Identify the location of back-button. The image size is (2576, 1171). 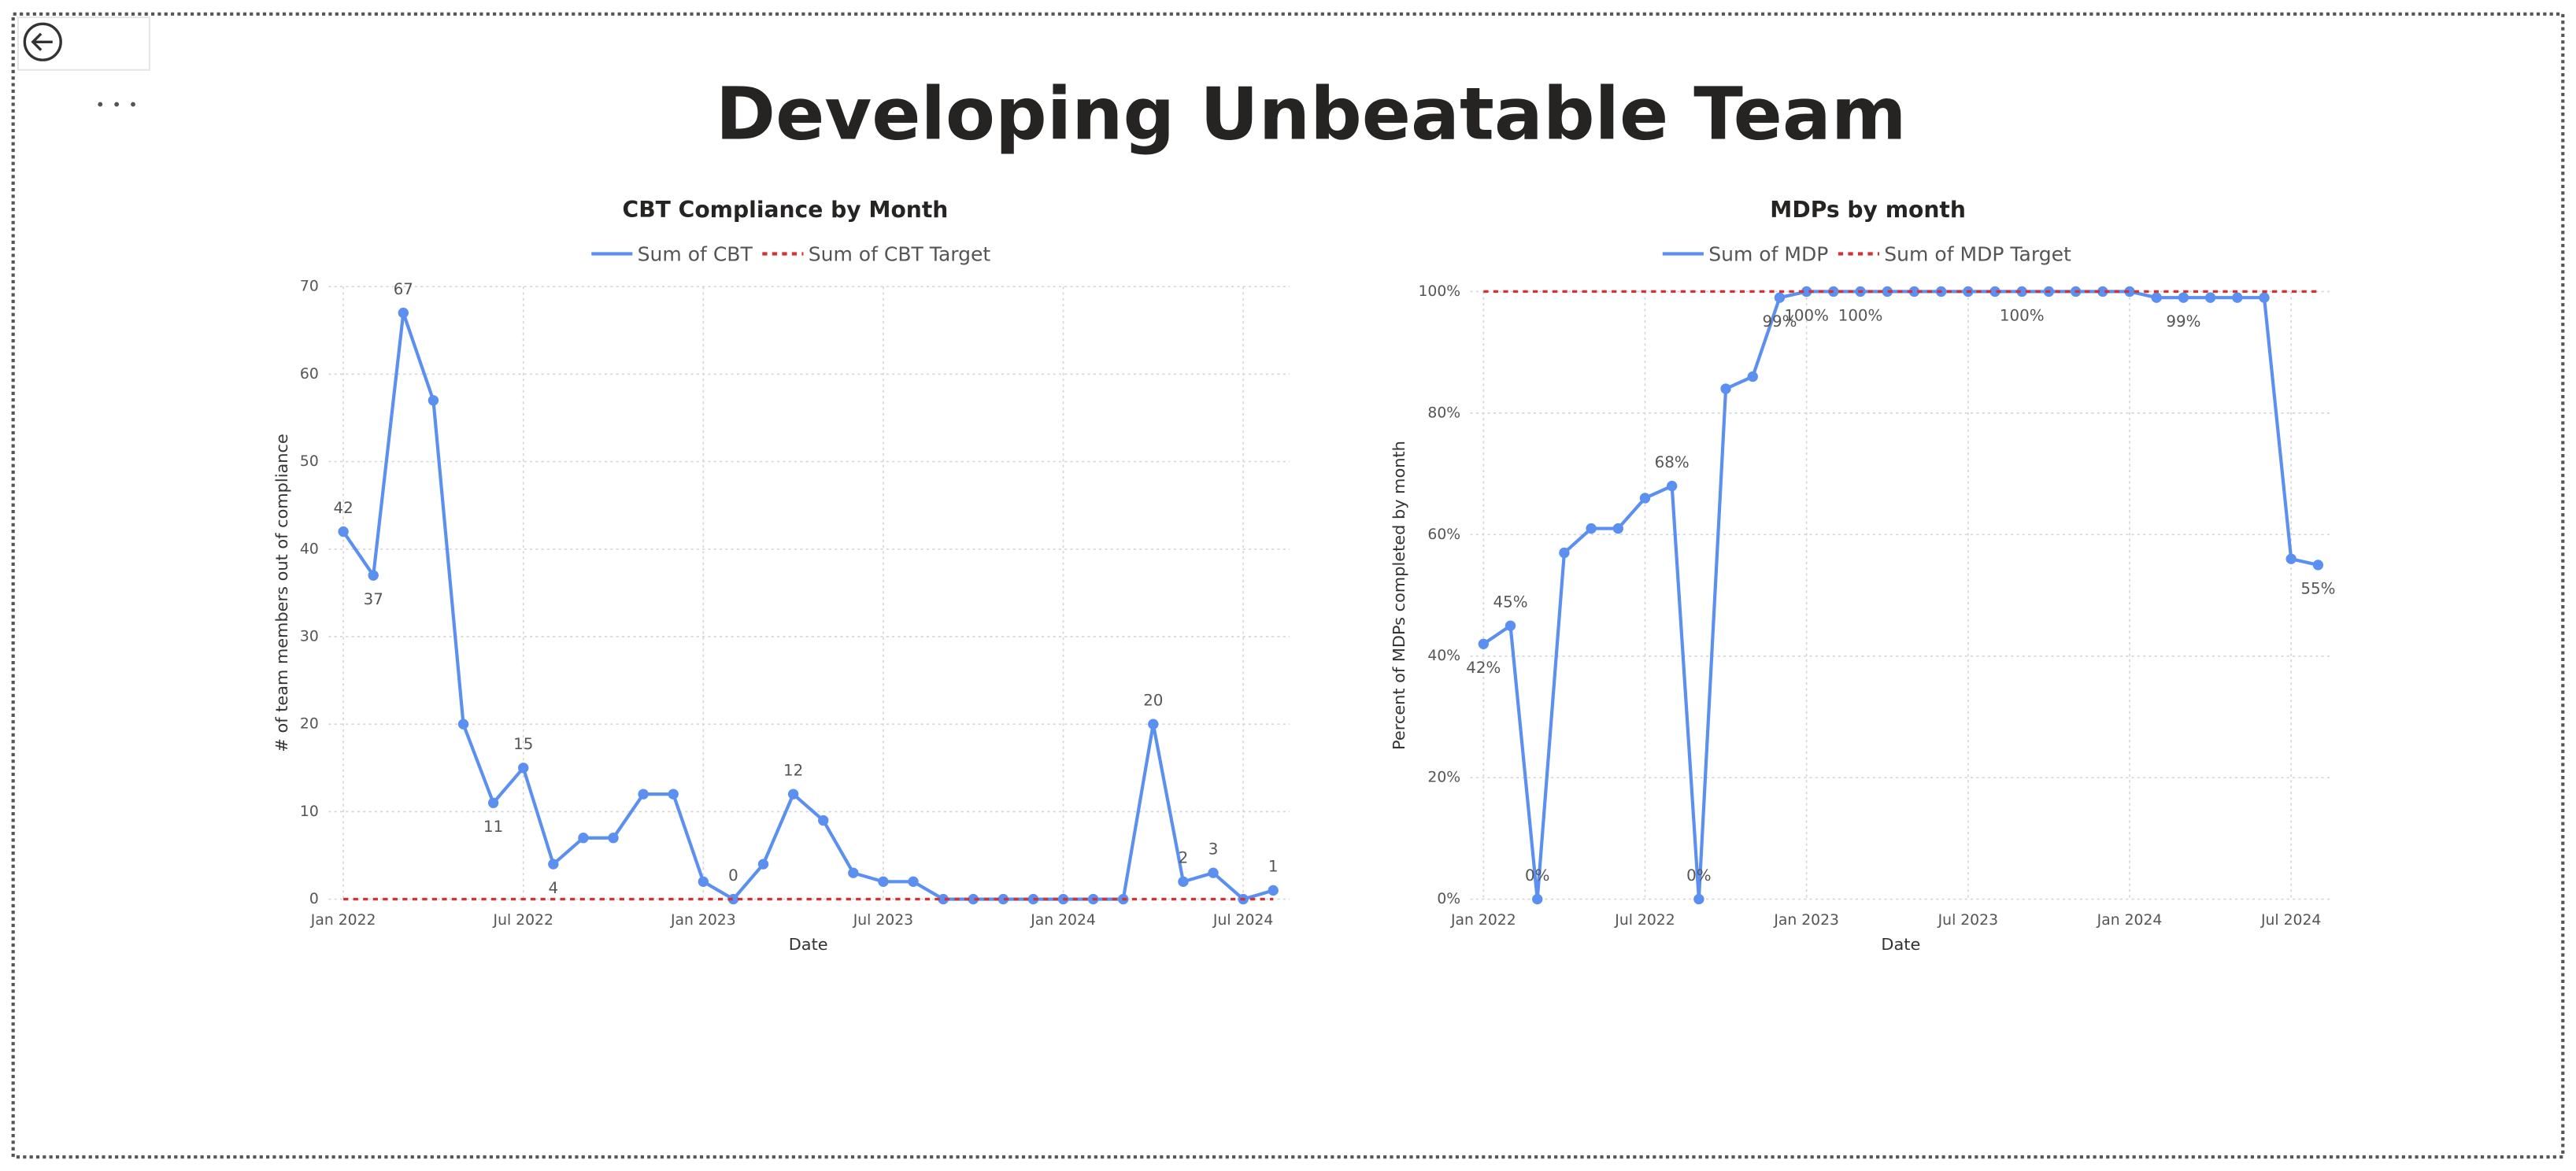
(42, 41).